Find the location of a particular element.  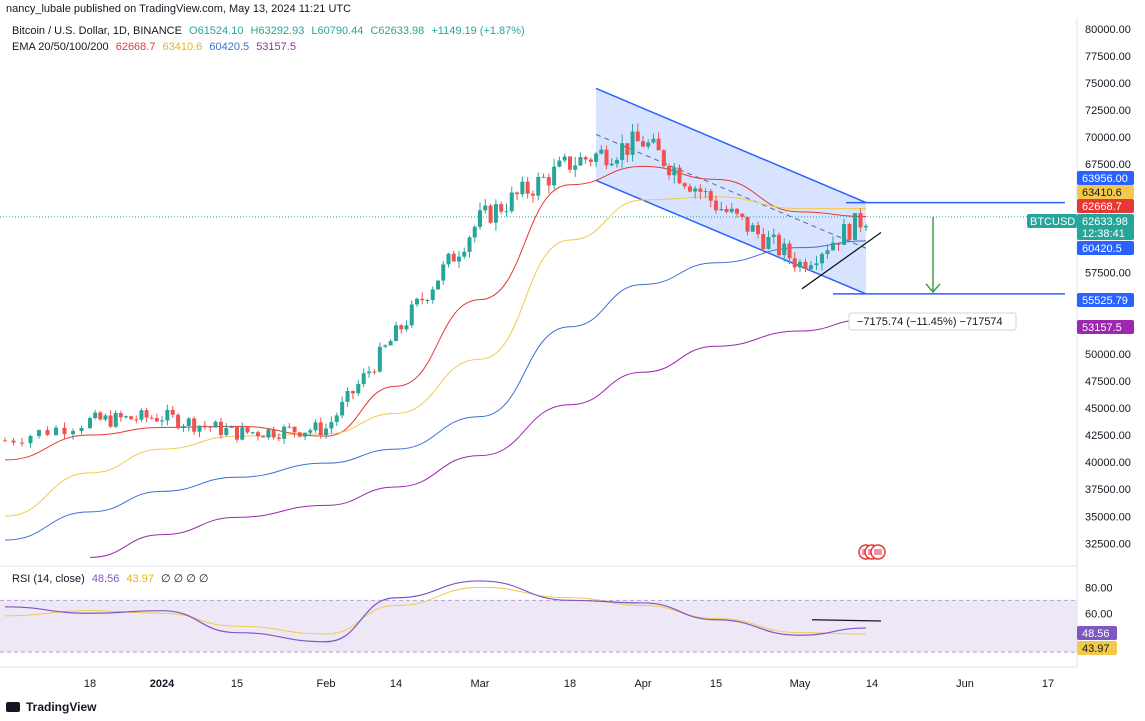

price-tag: 12:38:41 is located at coordinates (1105, 233).